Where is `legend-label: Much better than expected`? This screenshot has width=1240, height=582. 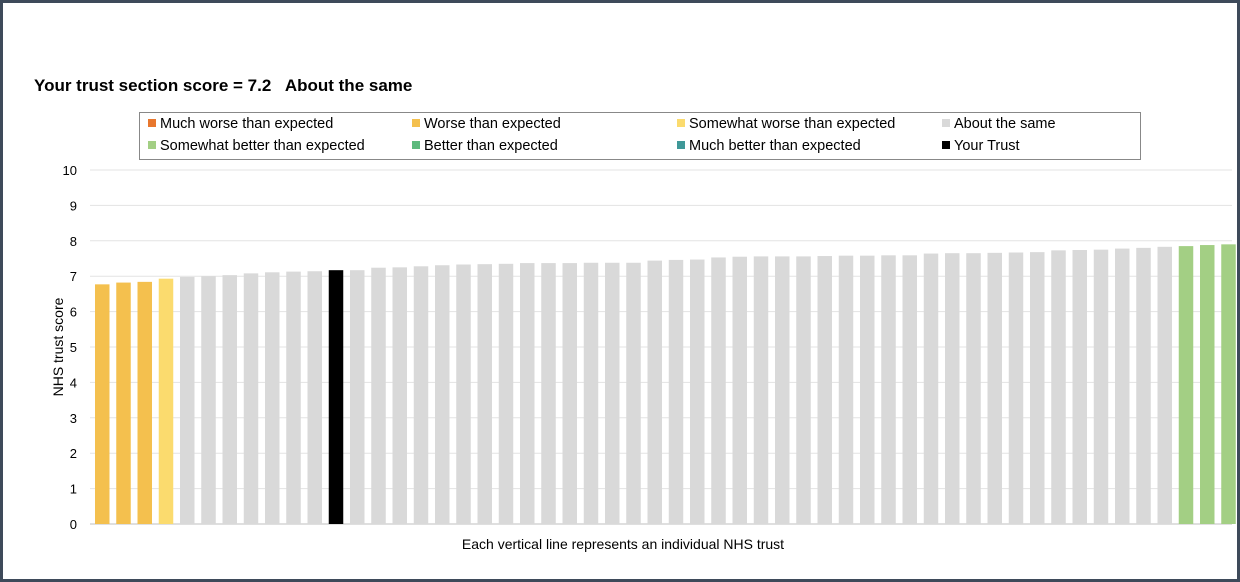
legend-label: Much better than expected is located at coordinates (775, 146).